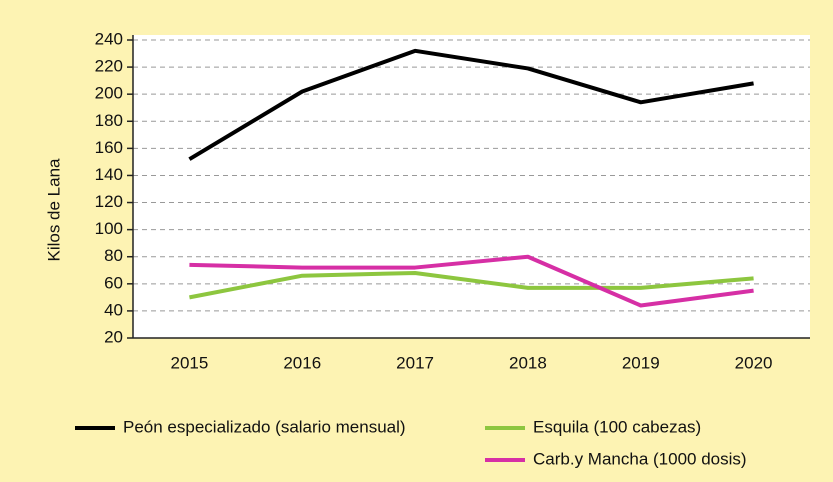  Describe the element at coordinates (302, 362) in the screenshot. I see `x-tick-label: 2016` at that location.